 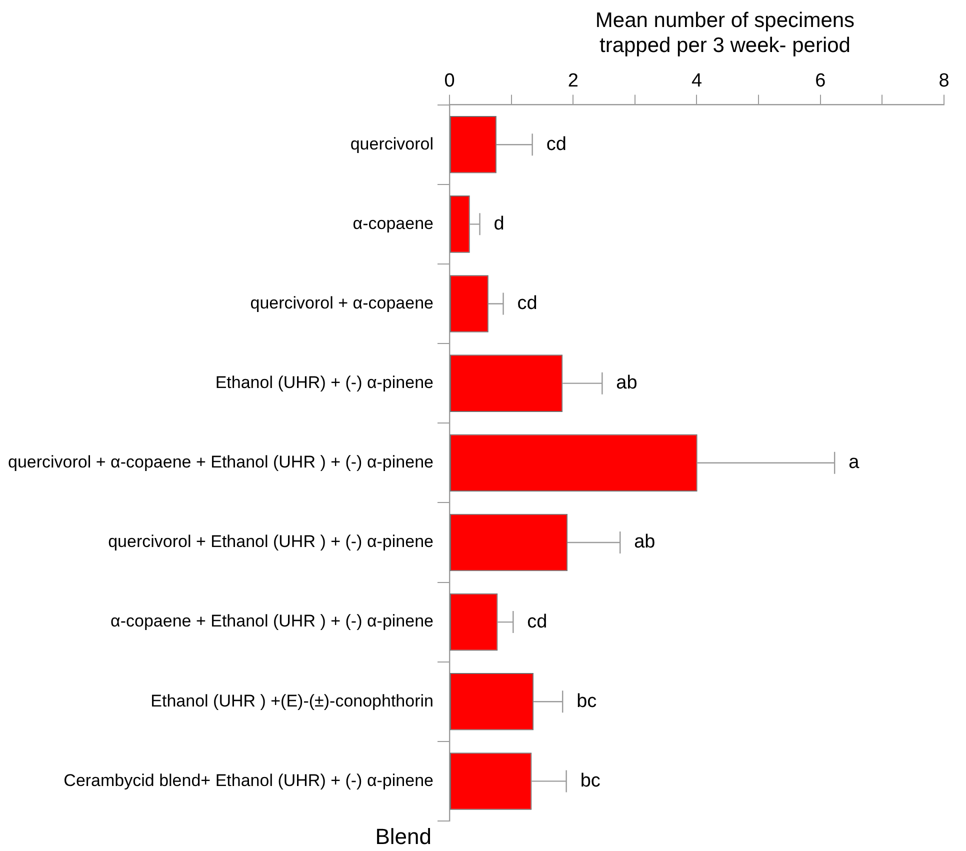 I want to click on x-tick-label: 0, so click(x=449, y=81).